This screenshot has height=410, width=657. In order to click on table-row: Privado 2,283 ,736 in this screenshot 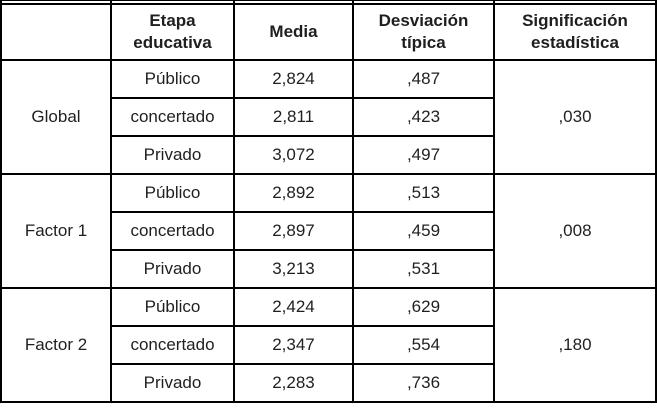, I will do `click(328, 383)`.